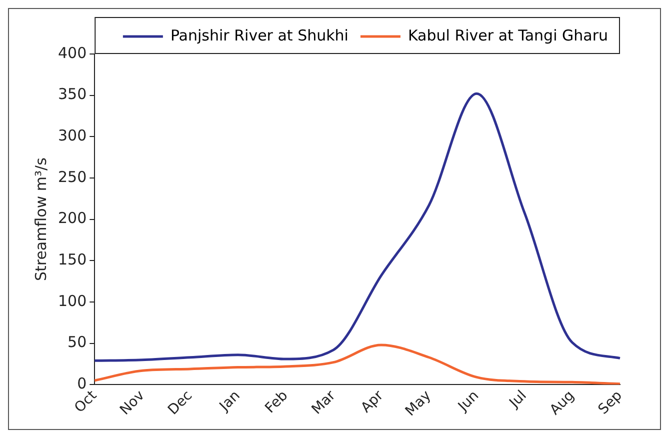  I want to click on legend-label: Panjshir River at Shukhi, so click(259, 35).